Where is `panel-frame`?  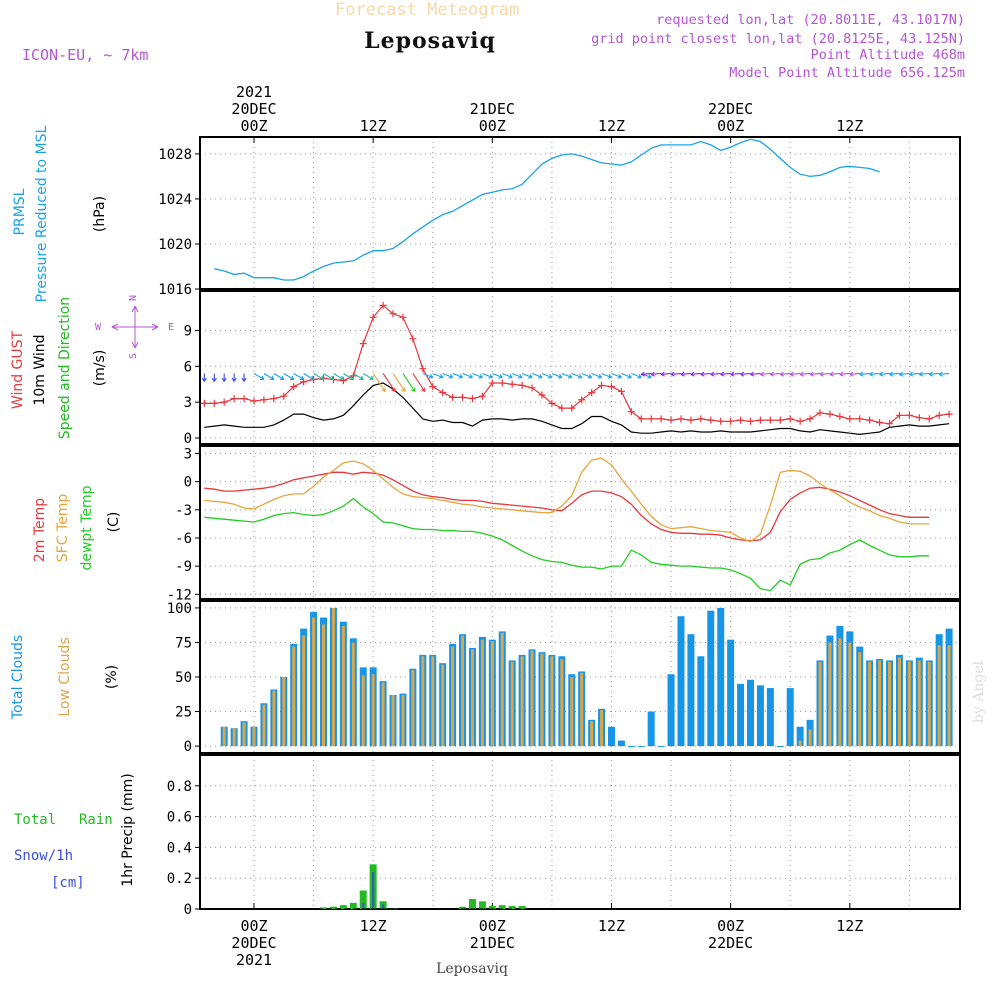 panel-frame is located at coordinates (580, 213).